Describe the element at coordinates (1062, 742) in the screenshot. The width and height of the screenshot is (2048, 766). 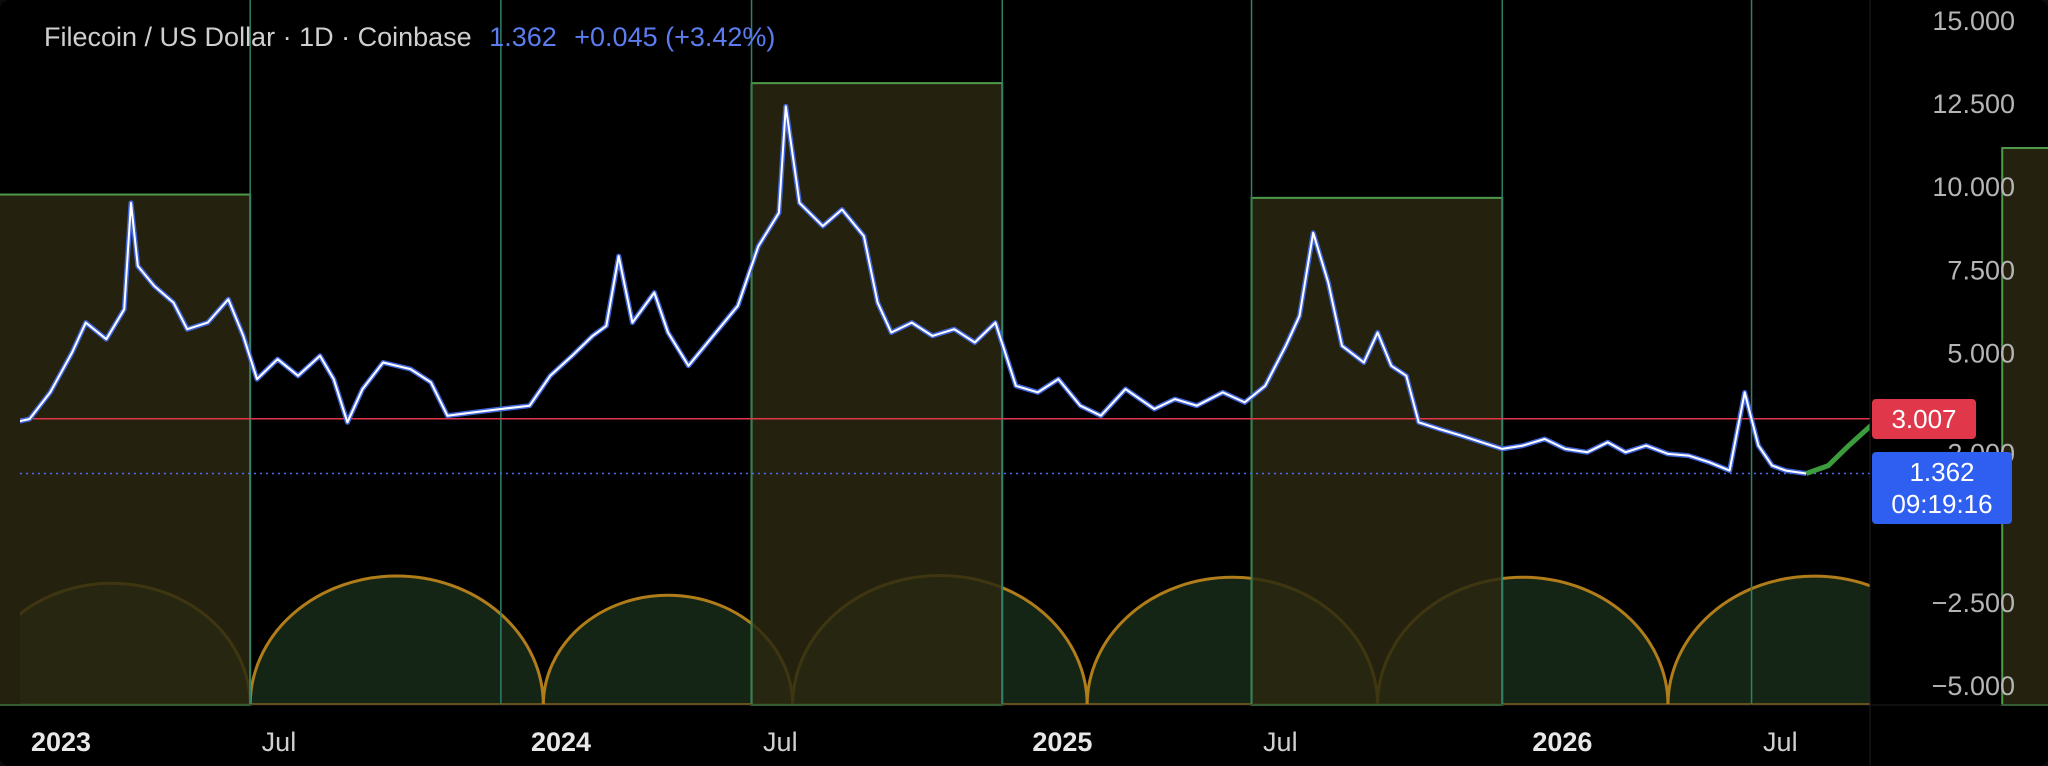
I see `x-tick-label: 2025` at that location.